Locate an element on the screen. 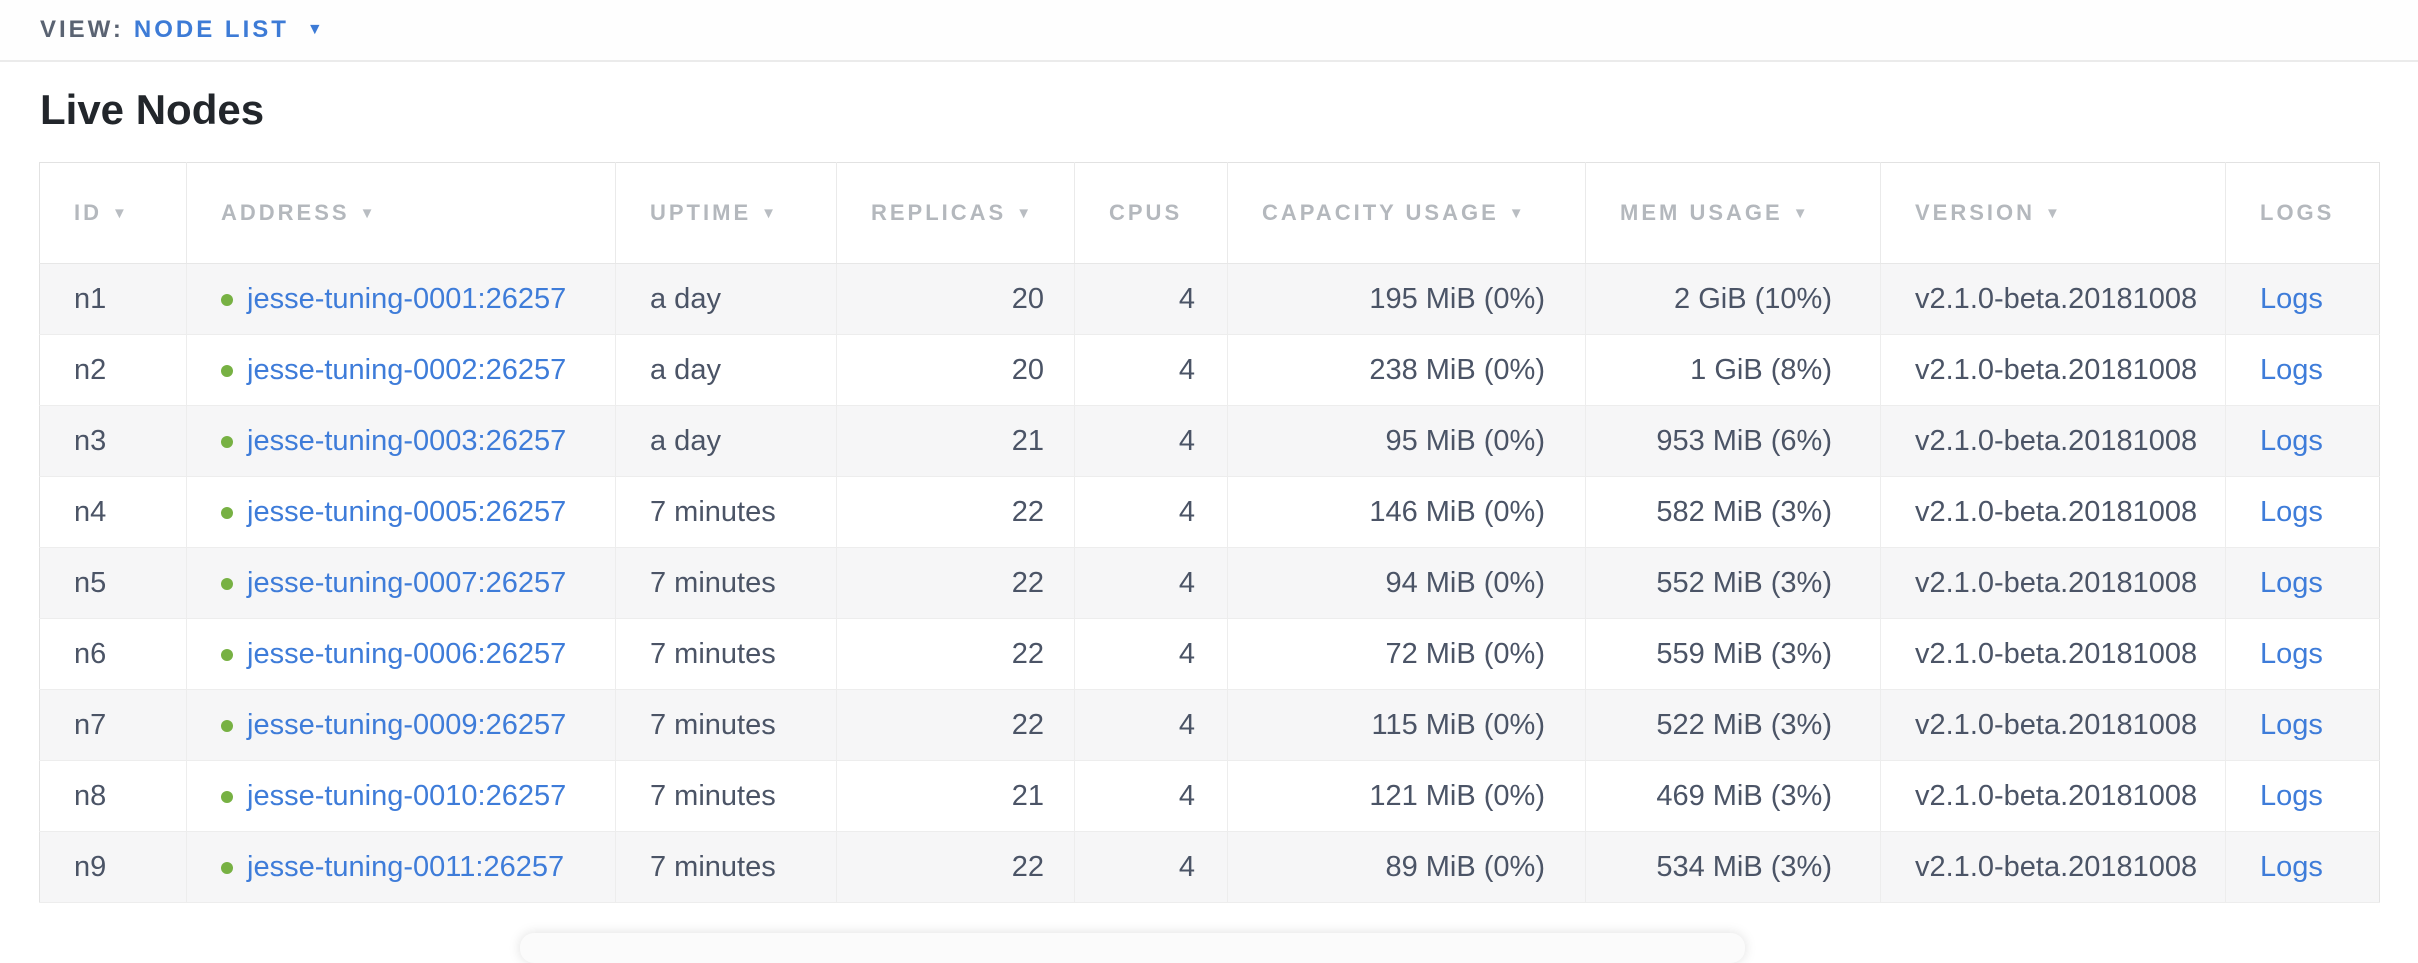  column-header-capacity-usage: CAPACITY USAGE ▼ is located at coordinates (1406, 213).